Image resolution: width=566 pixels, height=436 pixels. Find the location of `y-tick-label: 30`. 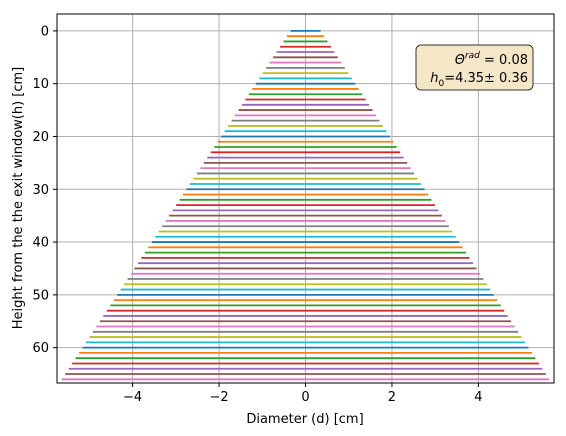

y-tick-label: 30 is located at coordinates (40, 190).